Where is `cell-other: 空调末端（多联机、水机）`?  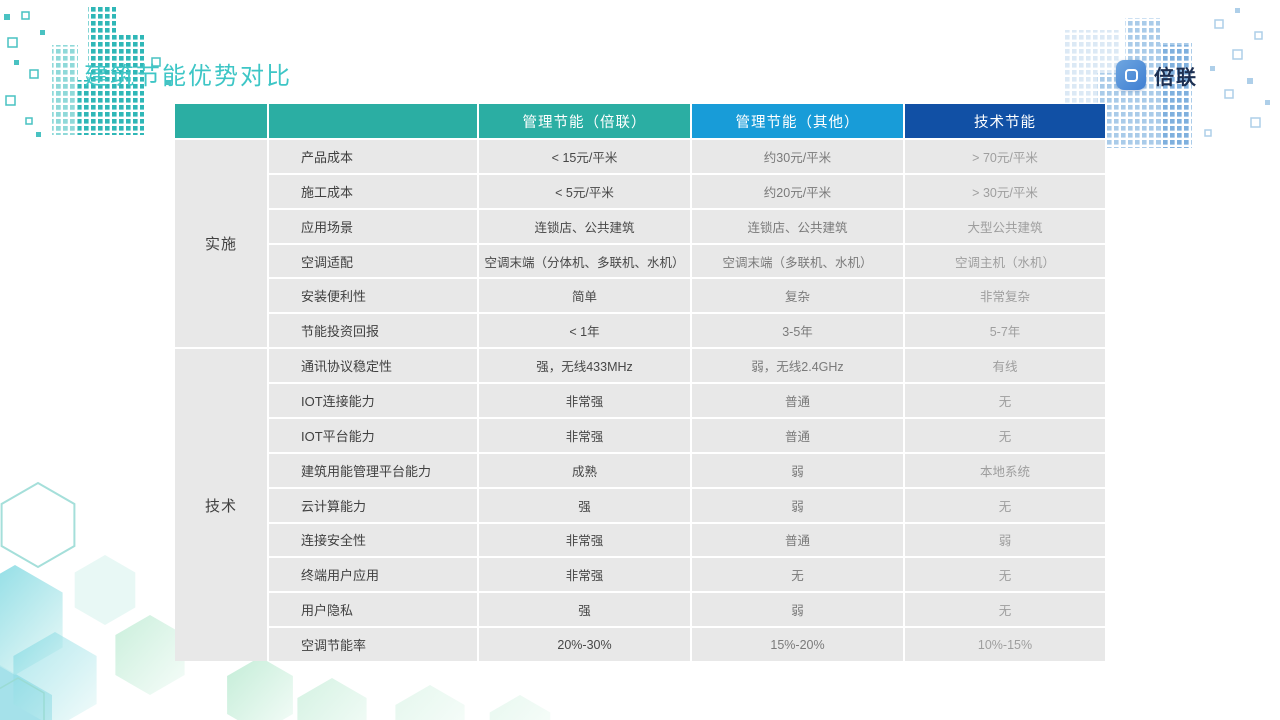
cell-other: 空调末端（多联机、水机） is located at coordinates (797, 261).